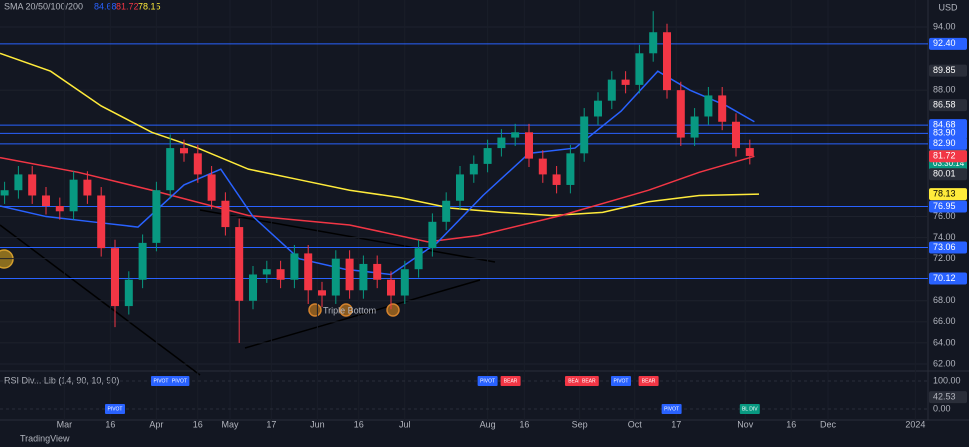 This screenshot has width=969, height=447. I want to click on x-tick-label: Mar, so click(65, 424).